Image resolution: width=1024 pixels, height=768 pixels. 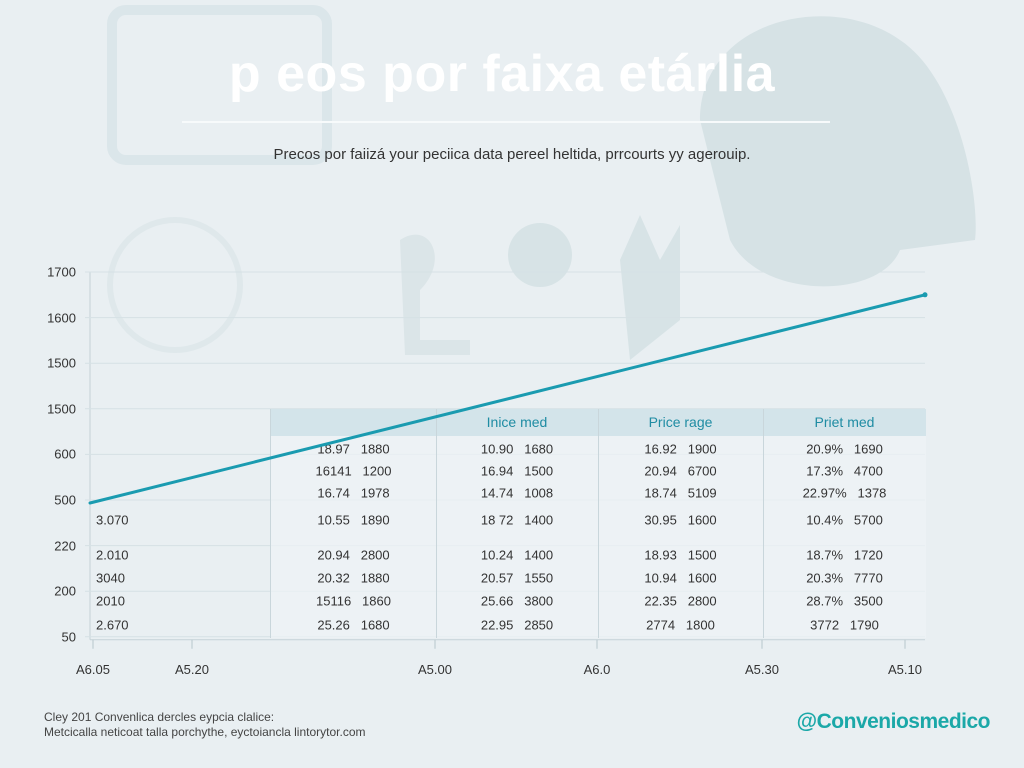 I want to click on monitor-icon, so click(x=219, y=85).